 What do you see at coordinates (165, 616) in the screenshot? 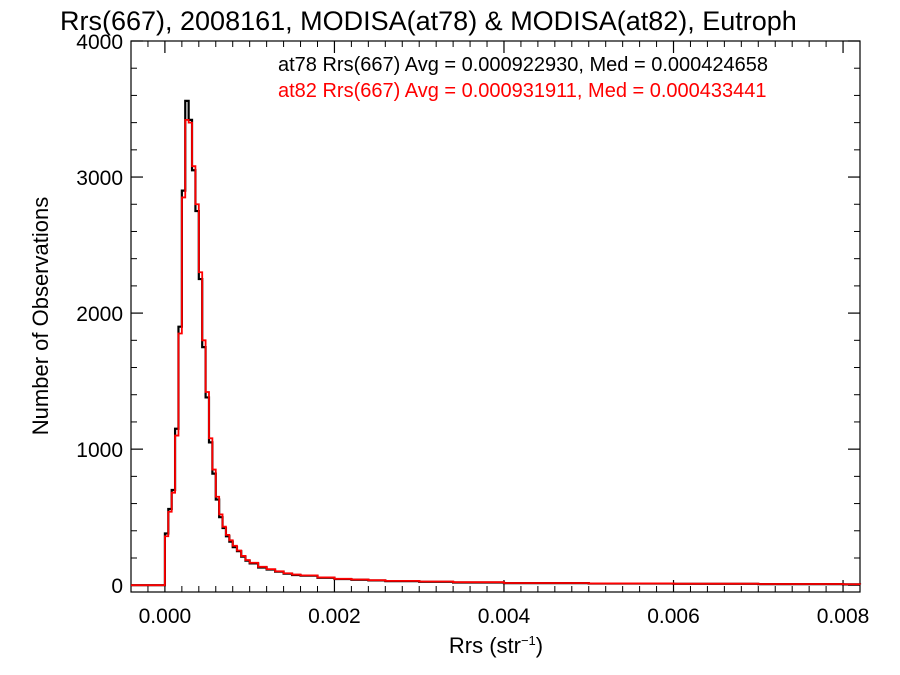
I see `x-tick-label: 0.000` at bounding box center [165, 616].